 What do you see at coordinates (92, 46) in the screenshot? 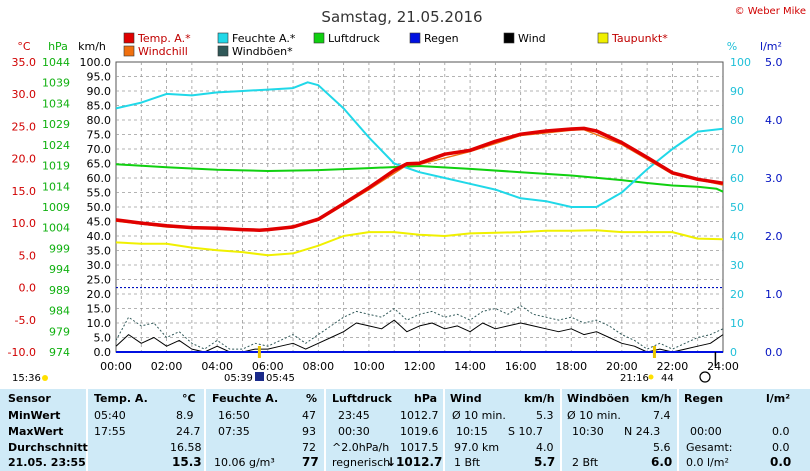
I see `wind-unit-label: km/h` at bounding box center [92, 46].